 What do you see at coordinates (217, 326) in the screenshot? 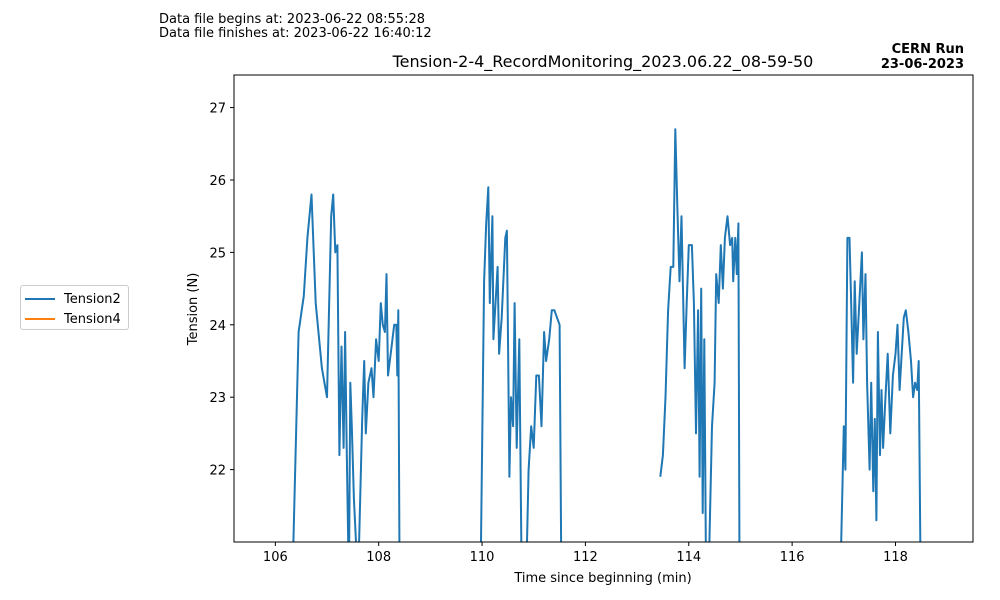
I see `y-tick-label: 24` at bounding box center [217, 326].